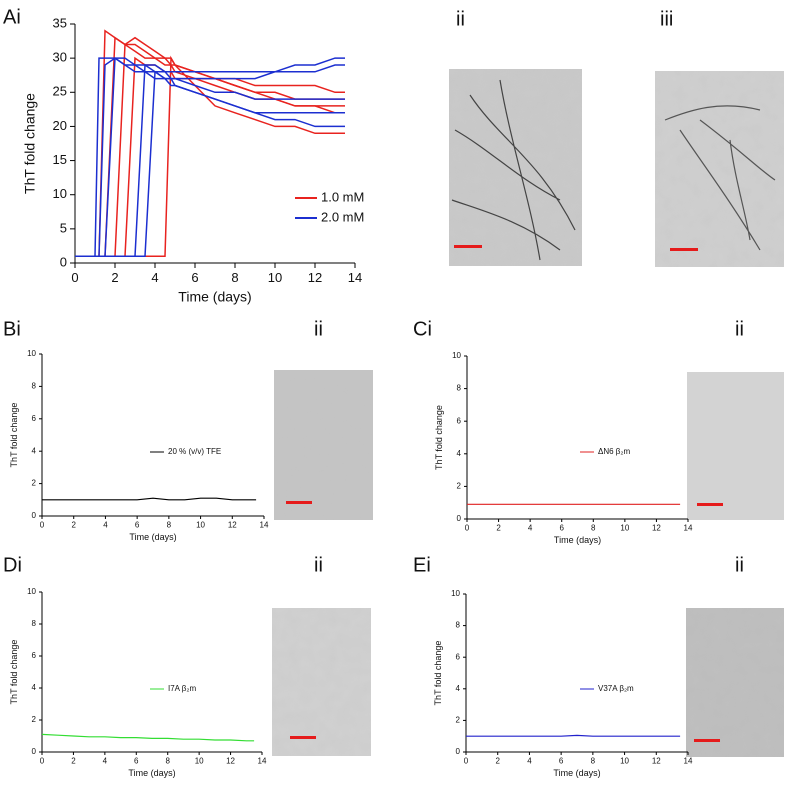 This screenshot has height=789, width=790. What do you see at coordinates (12, 329) in the screenshot?
I see `panel-label: Bi` at bounding box center [12, 329].